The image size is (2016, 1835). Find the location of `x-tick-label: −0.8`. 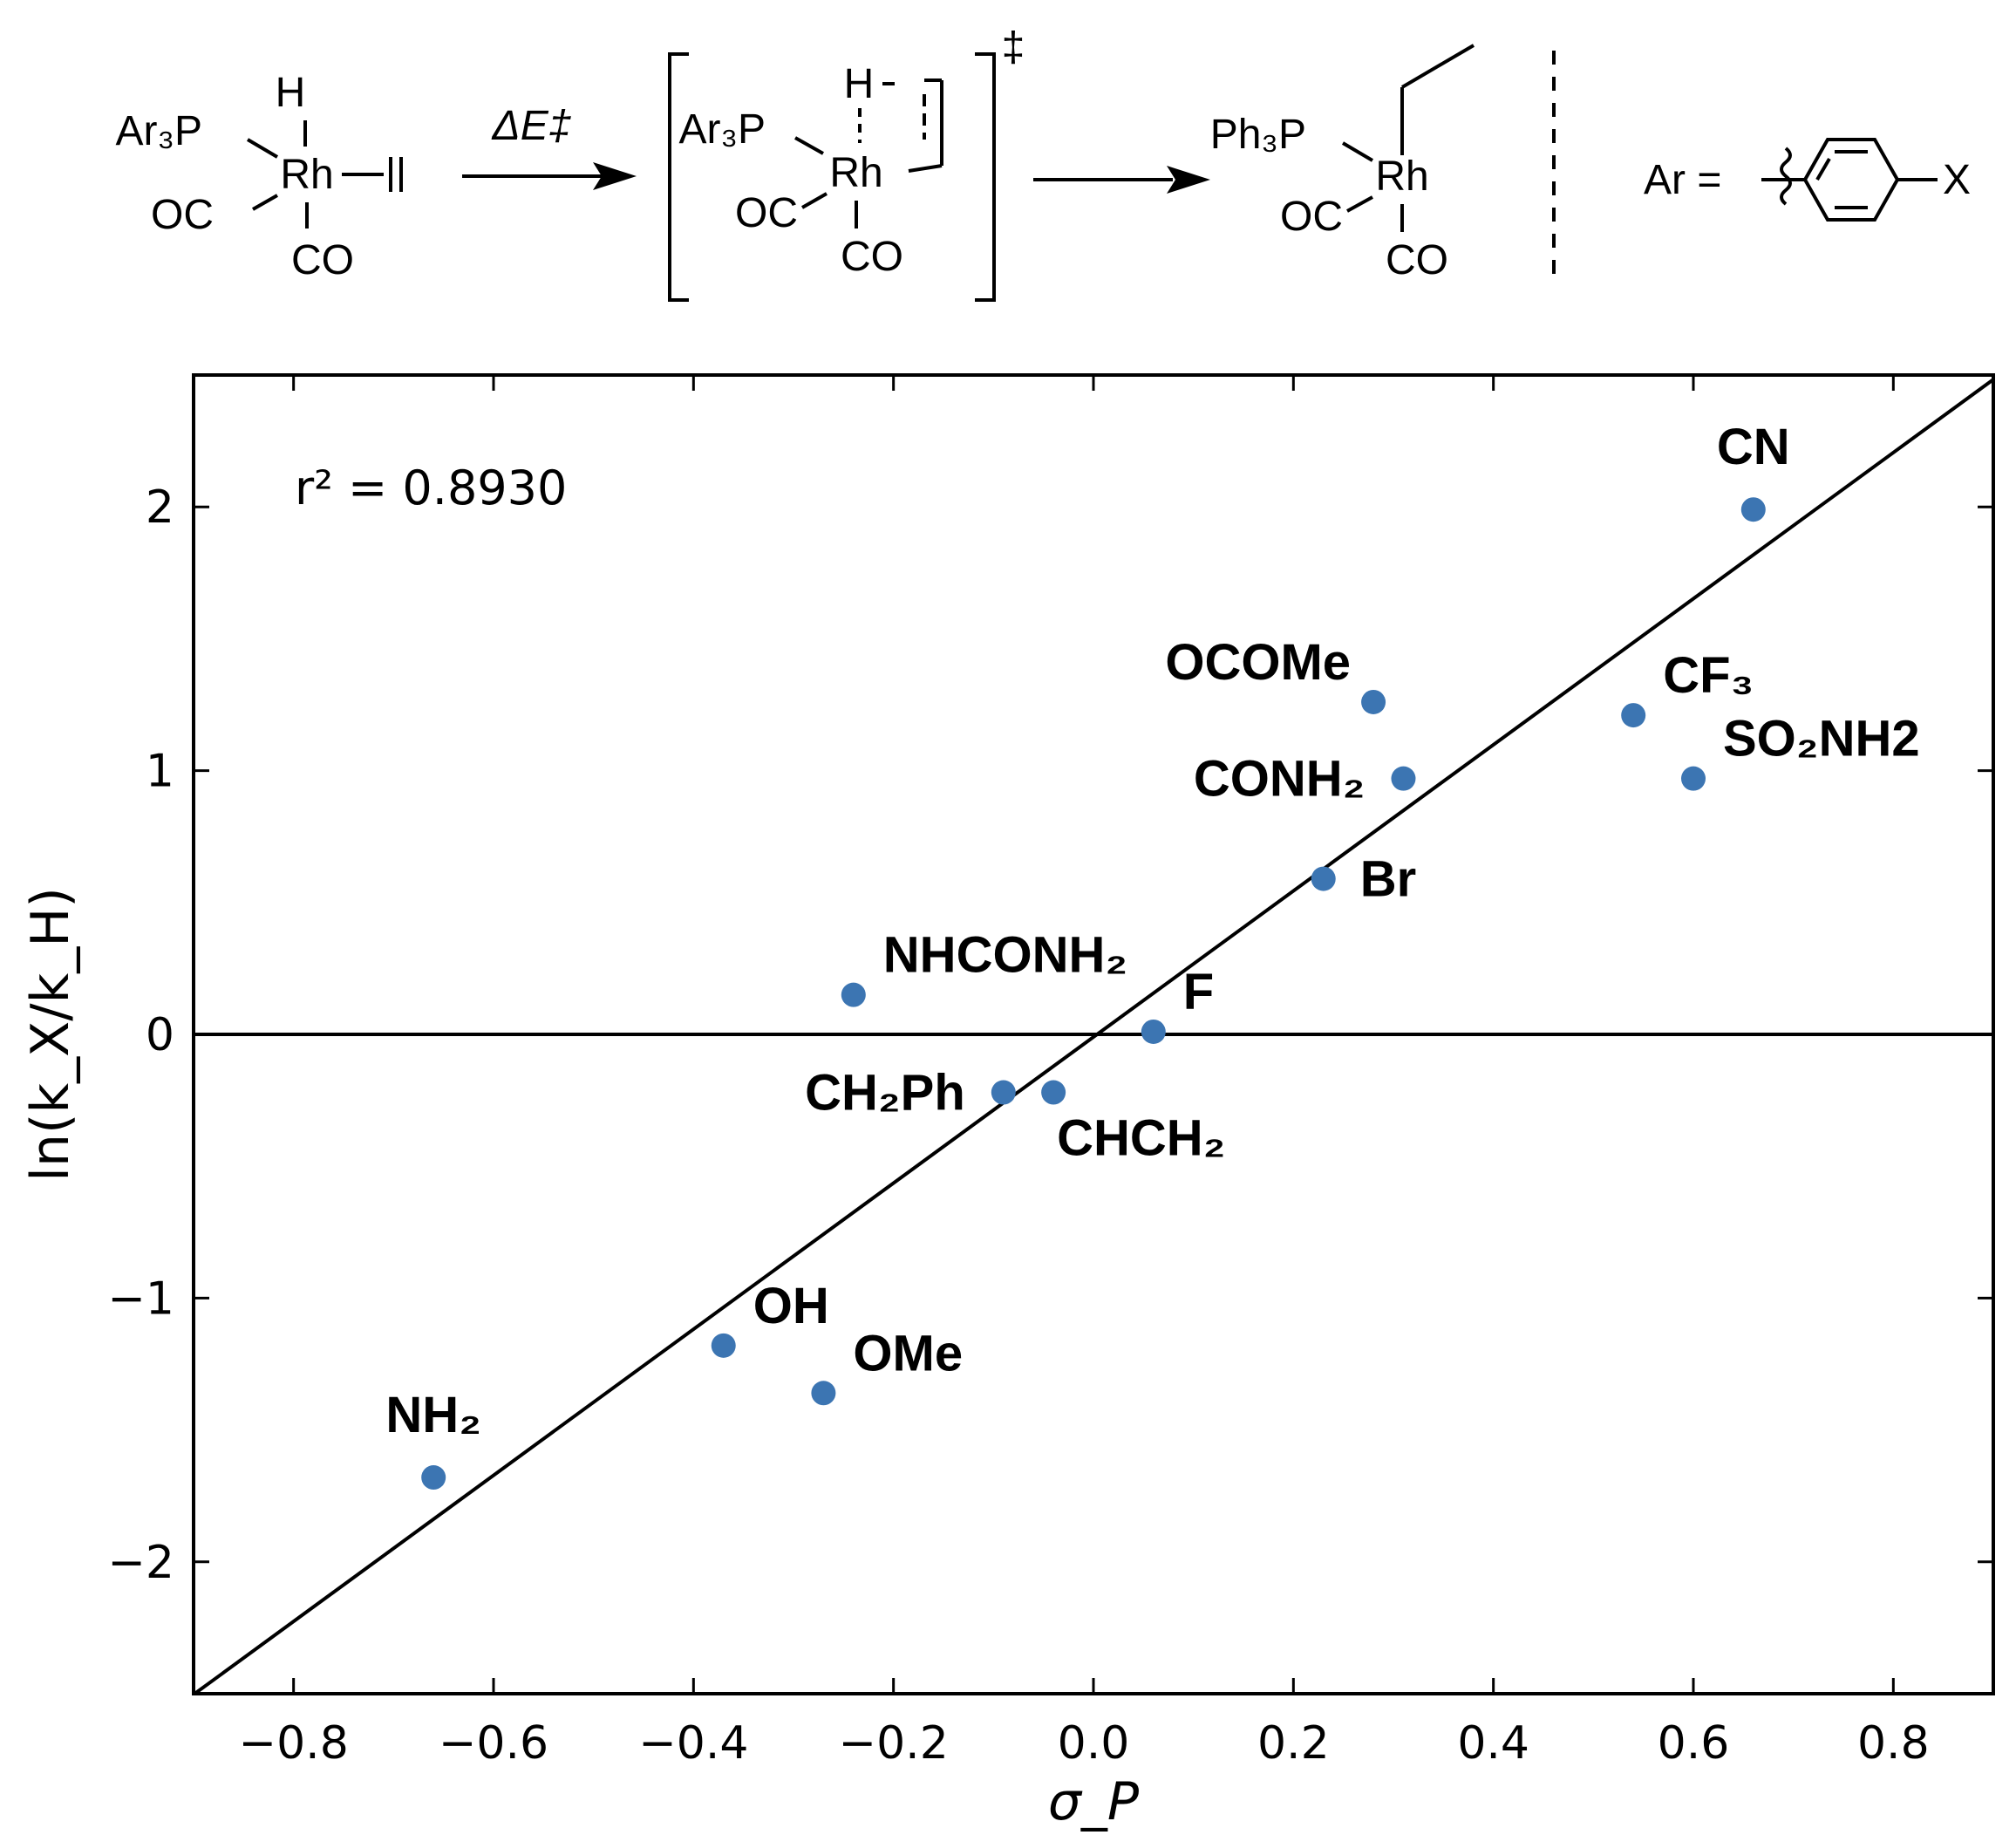

x-tick-label: −0.8 is located at coordinates (294, 1744).